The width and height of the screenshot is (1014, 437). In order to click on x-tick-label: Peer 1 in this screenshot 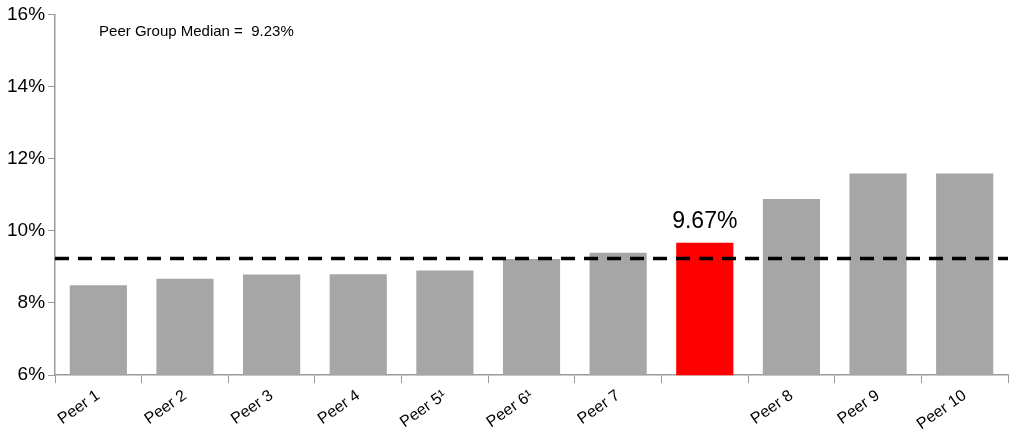, I will do `click(78, 407)`.